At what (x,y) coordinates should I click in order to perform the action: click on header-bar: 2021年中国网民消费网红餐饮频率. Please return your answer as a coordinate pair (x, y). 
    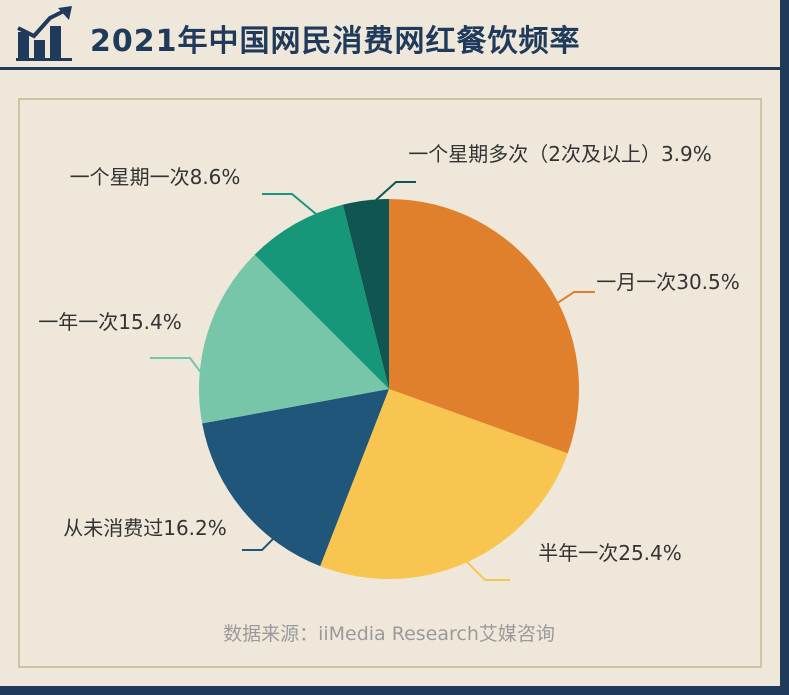
    Looking at the image, I should click on (390, 35).